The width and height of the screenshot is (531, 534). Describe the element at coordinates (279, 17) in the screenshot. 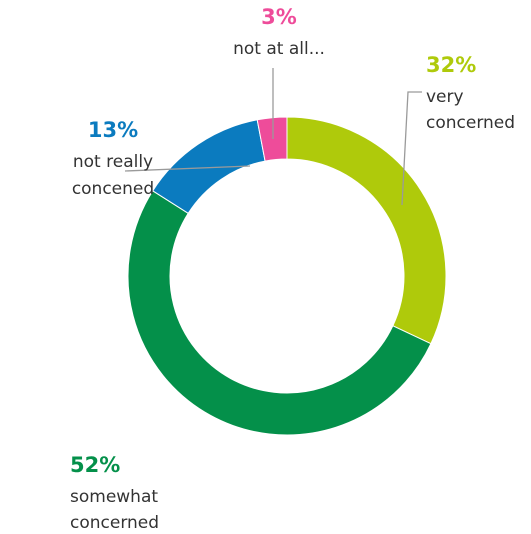

I see `data-label-not-at-all: 3%` at that location.